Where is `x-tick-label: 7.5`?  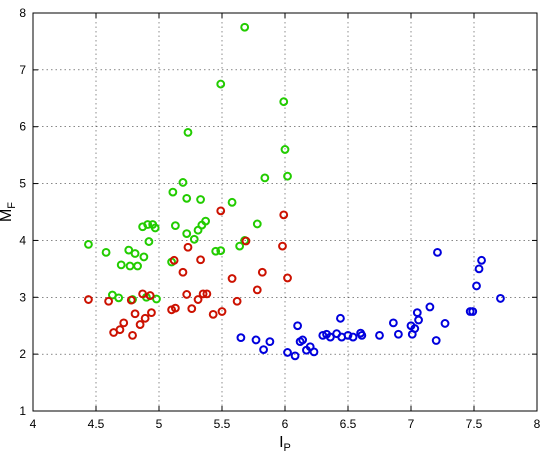 x-tick-label: 7.5 is located at coordinates (474, 424).